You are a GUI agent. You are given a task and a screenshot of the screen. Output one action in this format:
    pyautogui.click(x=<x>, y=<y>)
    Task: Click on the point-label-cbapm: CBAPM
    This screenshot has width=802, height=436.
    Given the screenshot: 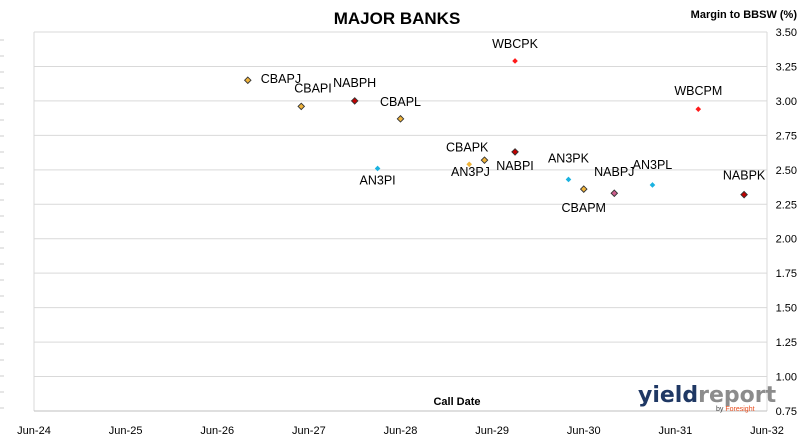 What is the action you would take?
    pyautogui.click(x=584, y=208)
    